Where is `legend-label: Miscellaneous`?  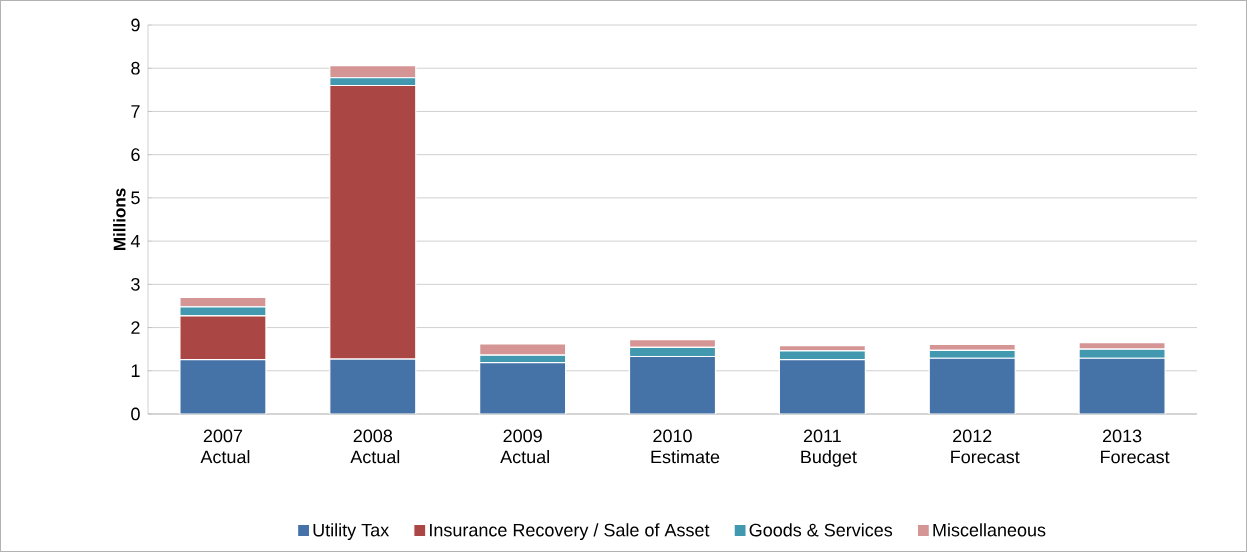
legend-label: Miscellaneous is located at coordinates (989, 530).